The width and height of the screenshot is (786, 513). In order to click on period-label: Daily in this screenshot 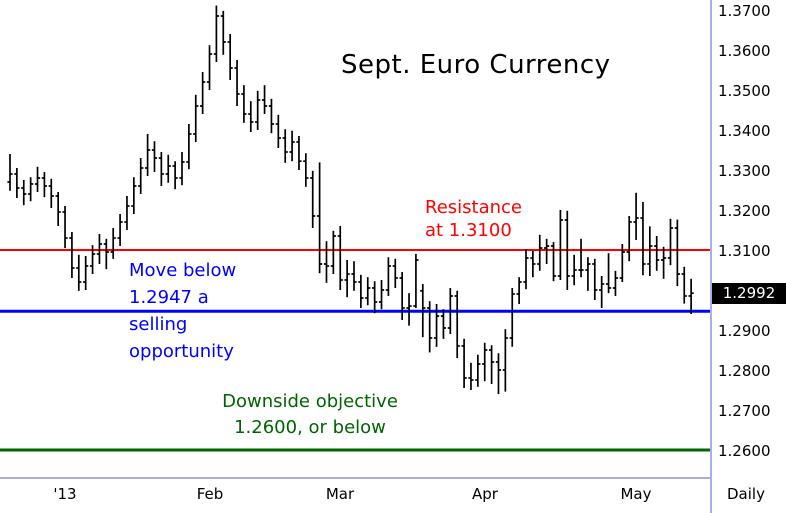, I will do `click(746, 494)`.